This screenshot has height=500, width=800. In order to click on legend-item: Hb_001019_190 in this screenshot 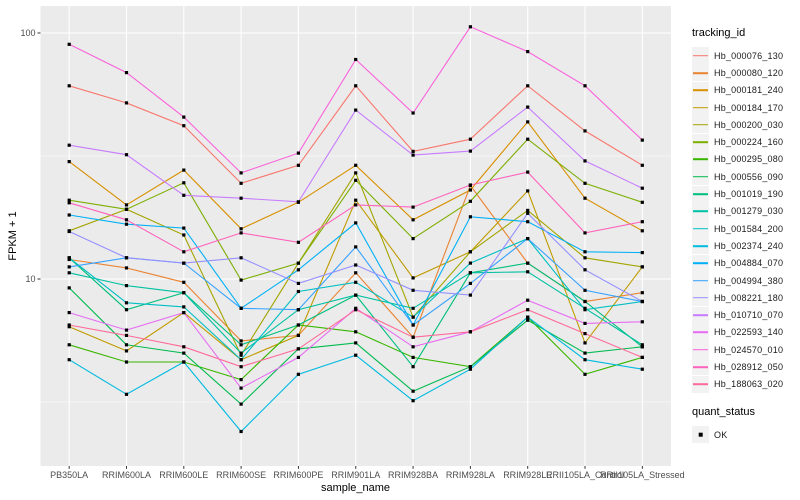, I will do `click(745, 194)`.